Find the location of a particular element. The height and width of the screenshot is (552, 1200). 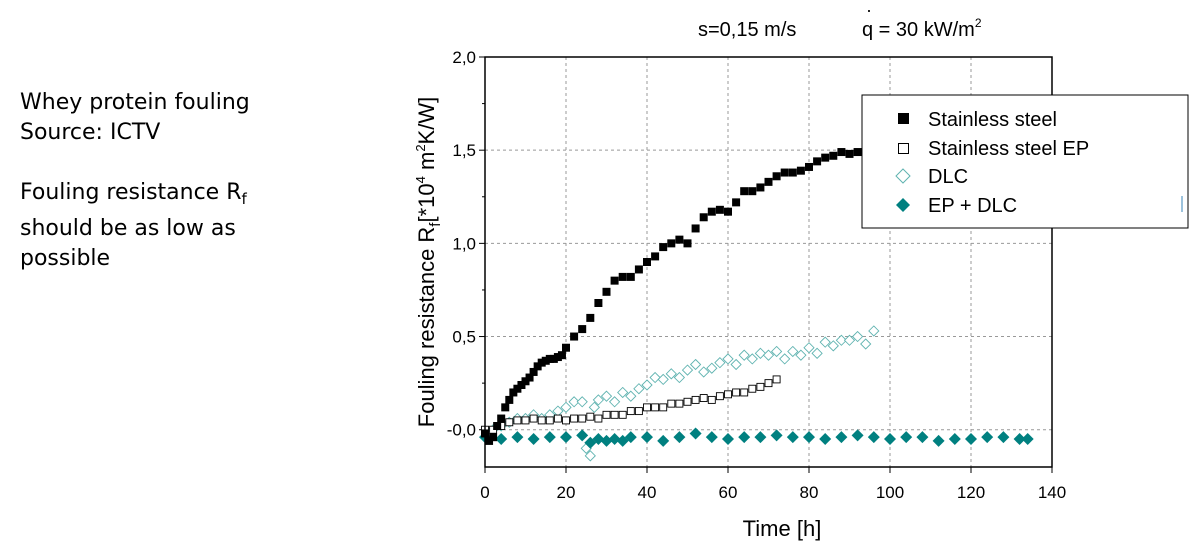

note-resistance: Fouling resistance Rf is located at coordinates (133, 194).